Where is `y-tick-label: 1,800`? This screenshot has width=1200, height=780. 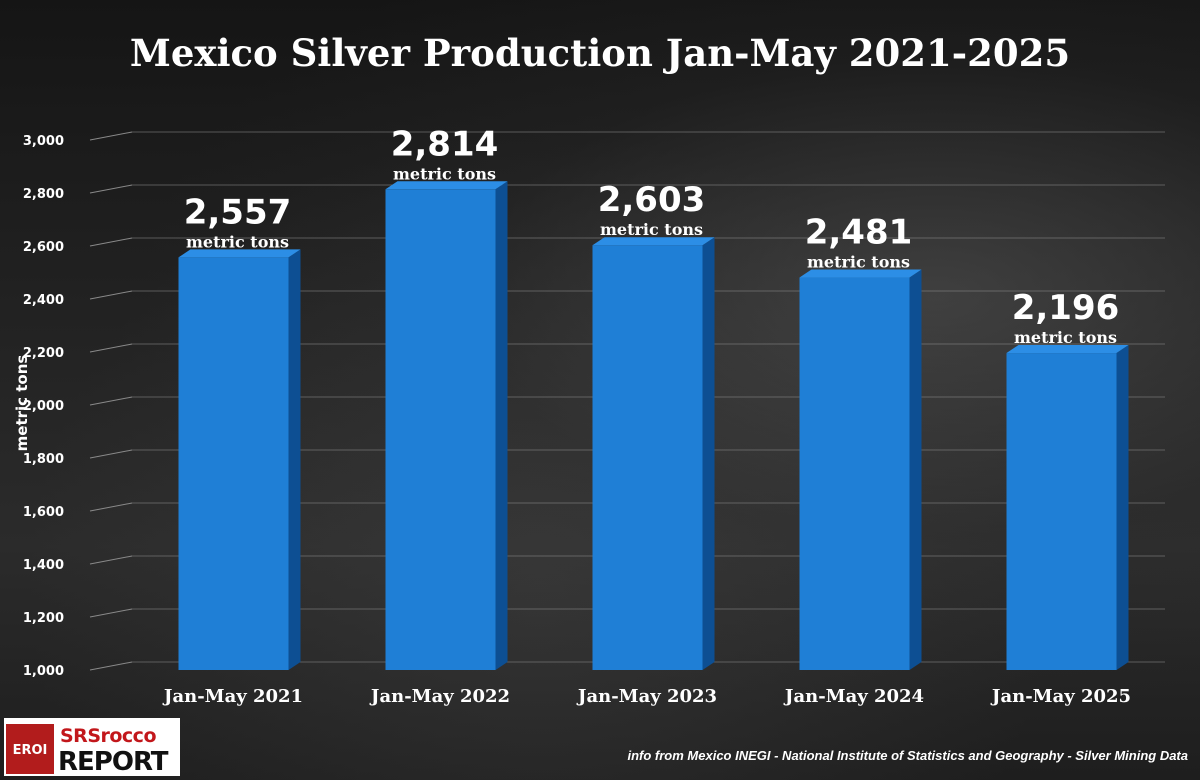 y-tick-label: 1,800 is located at coordinates (43, 459).